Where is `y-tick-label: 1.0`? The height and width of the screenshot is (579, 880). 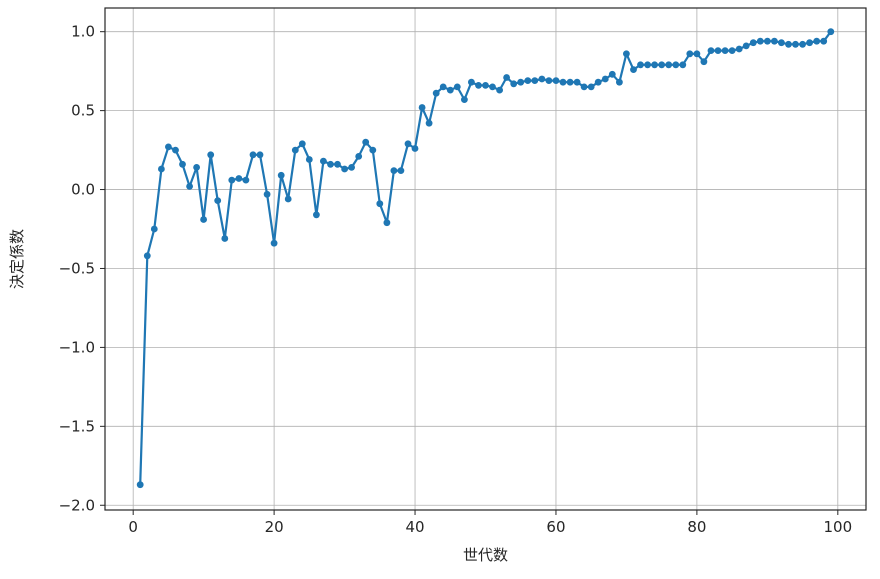
y-tick-label: 1.0 is located at coordinates (83, 32).